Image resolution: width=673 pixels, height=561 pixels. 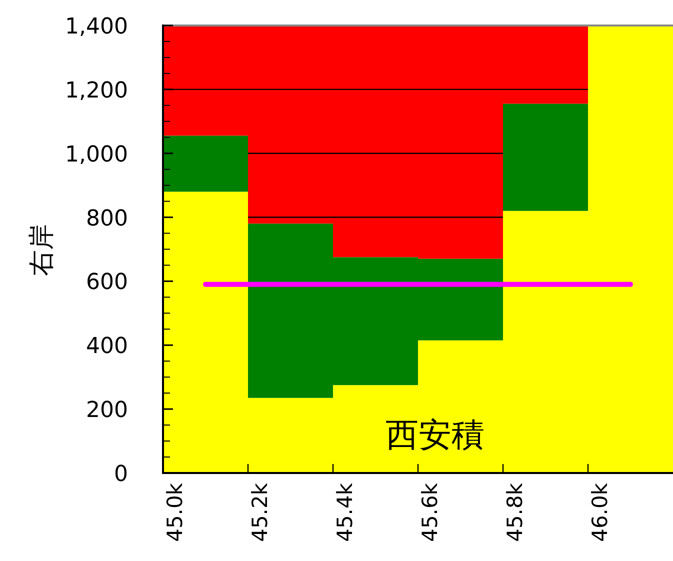 What do you see at coordinates (42, 250) in the screenshot?
I see `y-axis-title: 右岸` at bounding box center [42, 250].